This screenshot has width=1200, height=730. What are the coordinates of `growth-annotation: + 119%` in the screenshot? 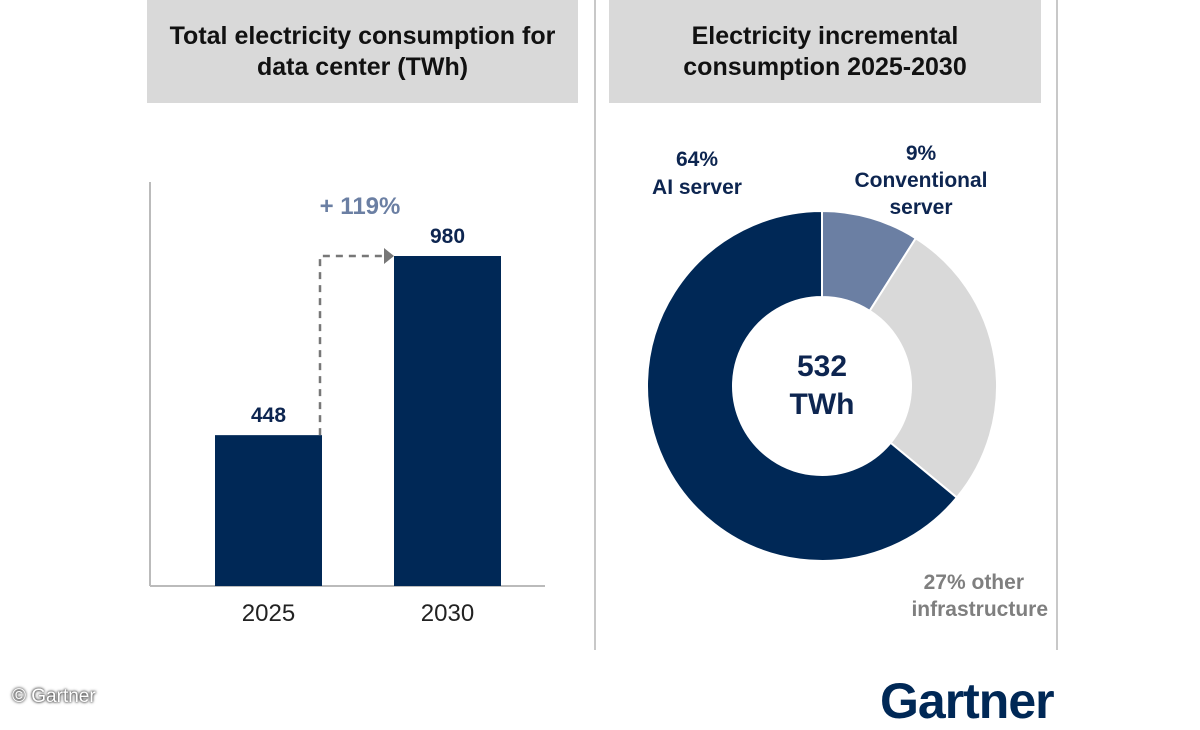 It's located at (360, 206).